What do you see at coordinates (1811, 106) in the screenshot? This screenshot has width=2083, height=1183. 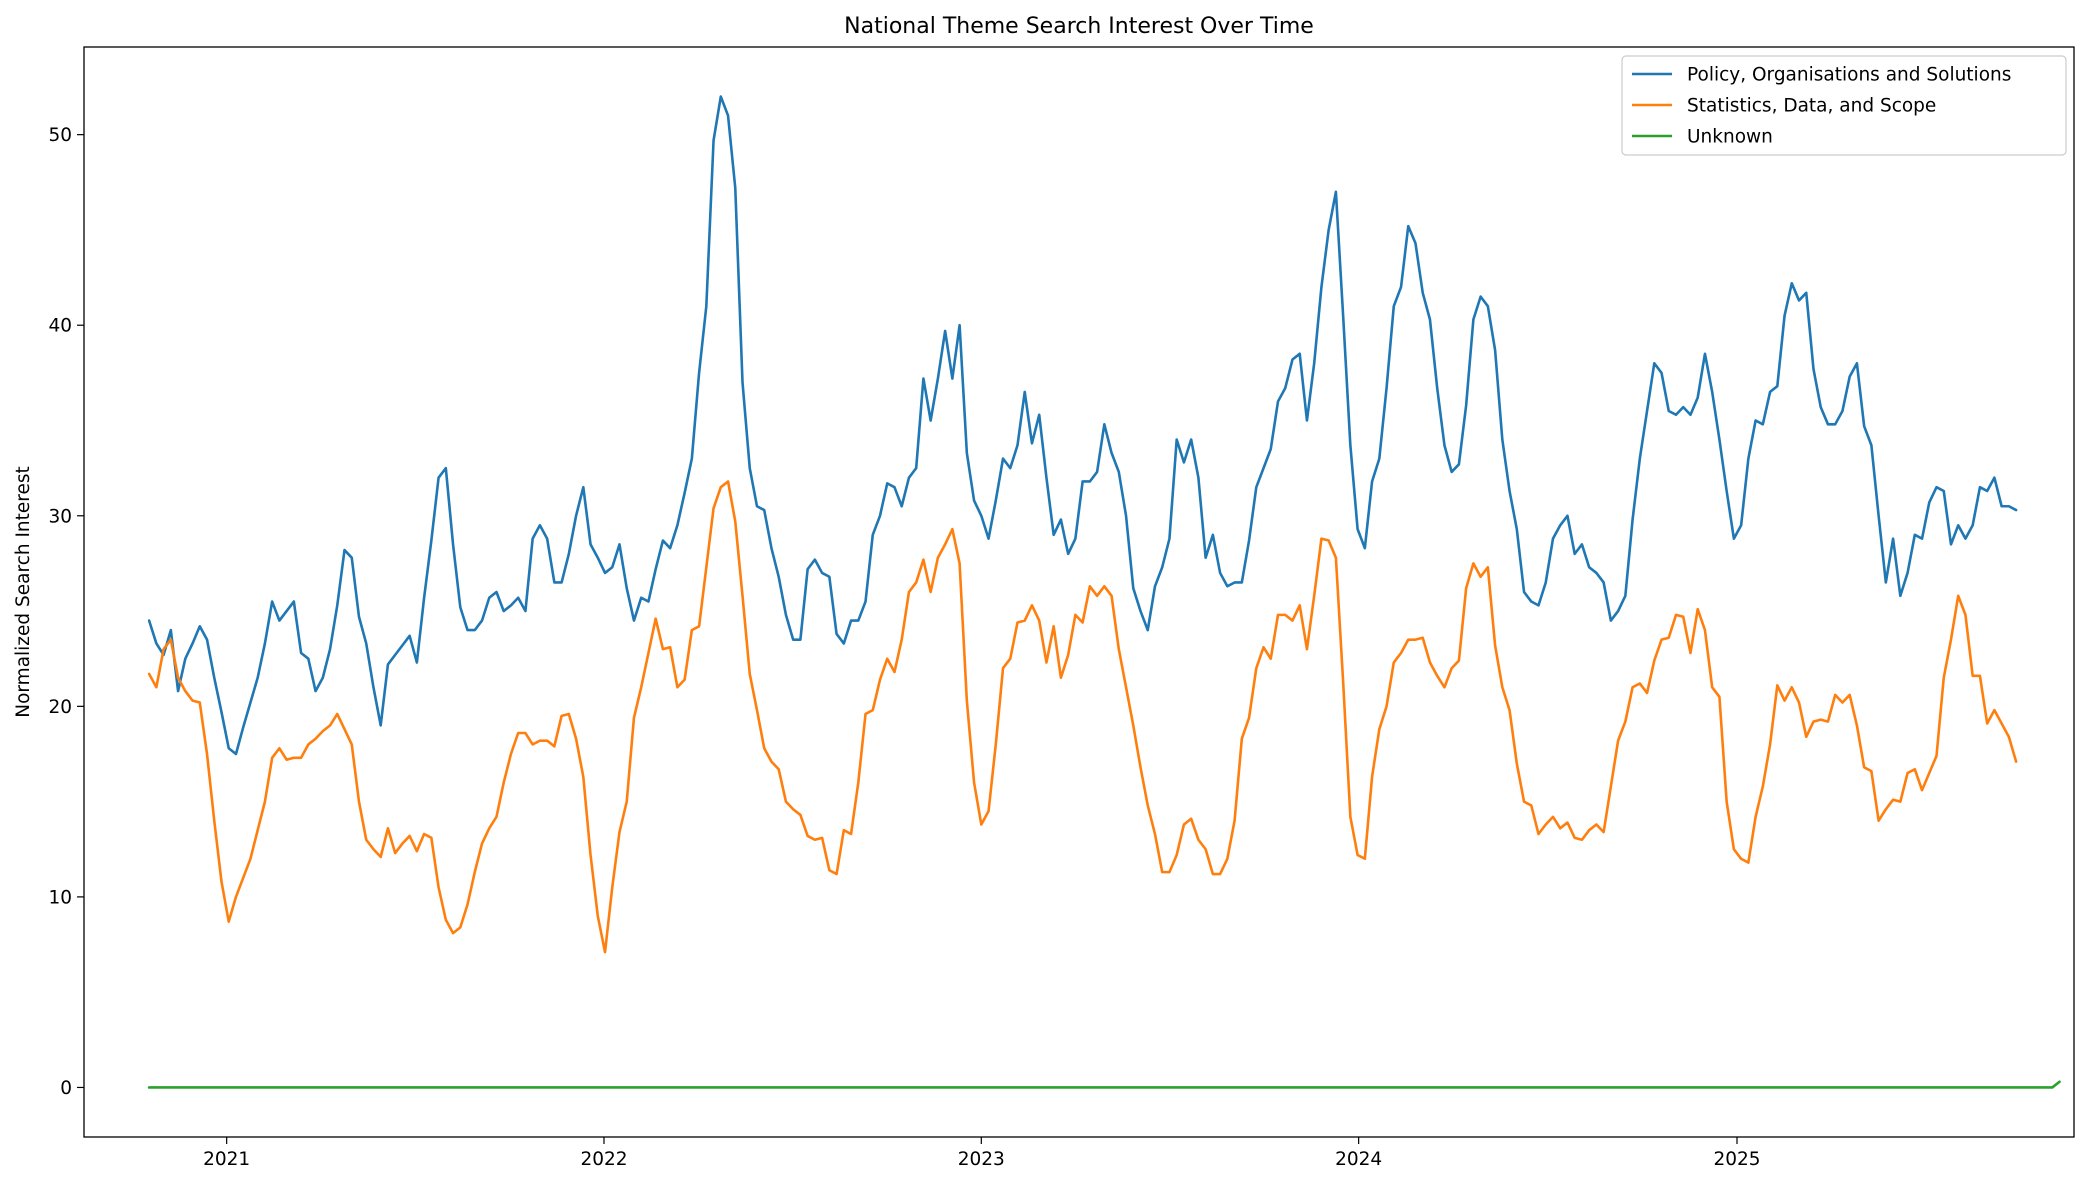 I see `legend-label: Statistics, Data, and Scope` at bounding box center [1811, 106].